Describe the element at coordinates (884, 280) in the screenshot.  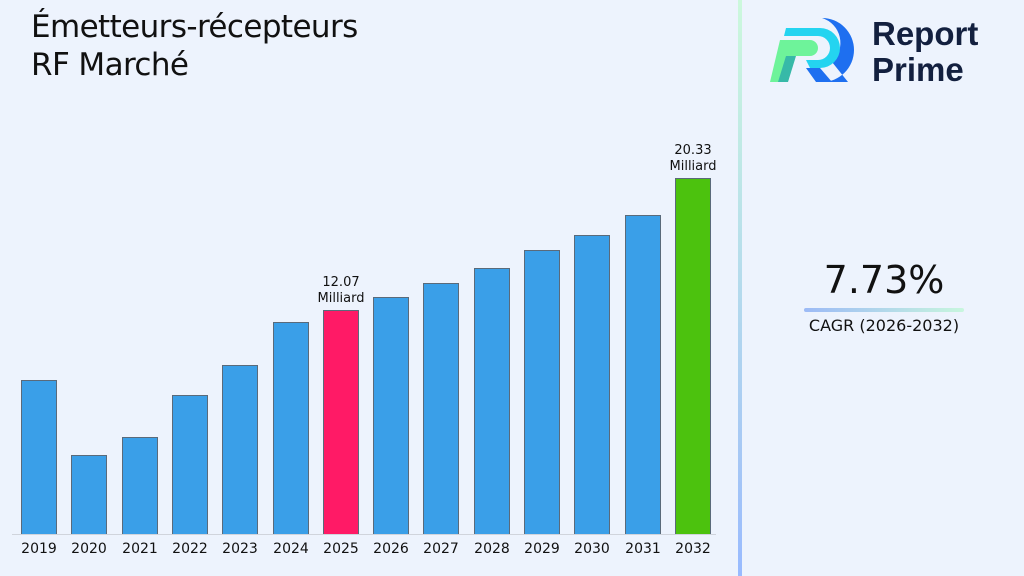
I see `cagr-value: 7.73%` at that location.